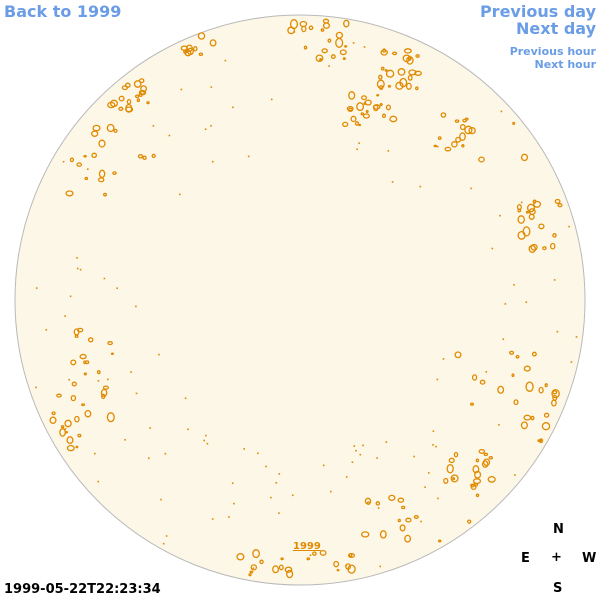 The width and height of the screenshot is (600, 600). Describe the element at coordinates (63, 11) in the screenshot. I see `back-to-year-link: Back to 1999` at that location.